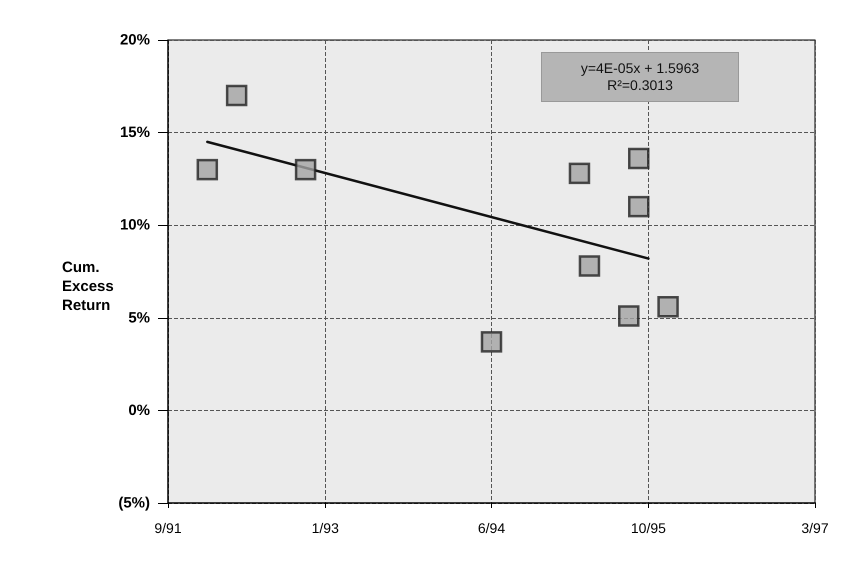 The width and height of the screenshot is (845, 577). I want to click on x-tick-label: 6/94, so click(492, 528).